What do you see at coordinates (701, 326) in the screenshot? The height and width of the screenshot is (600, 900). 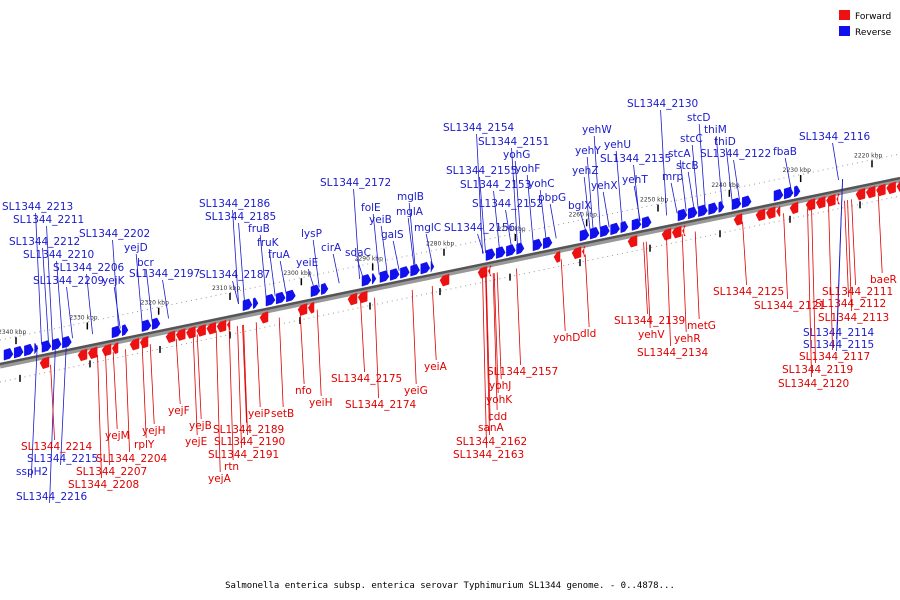 I see `forward-gene-label: metG` at bounding box center [701, 326].